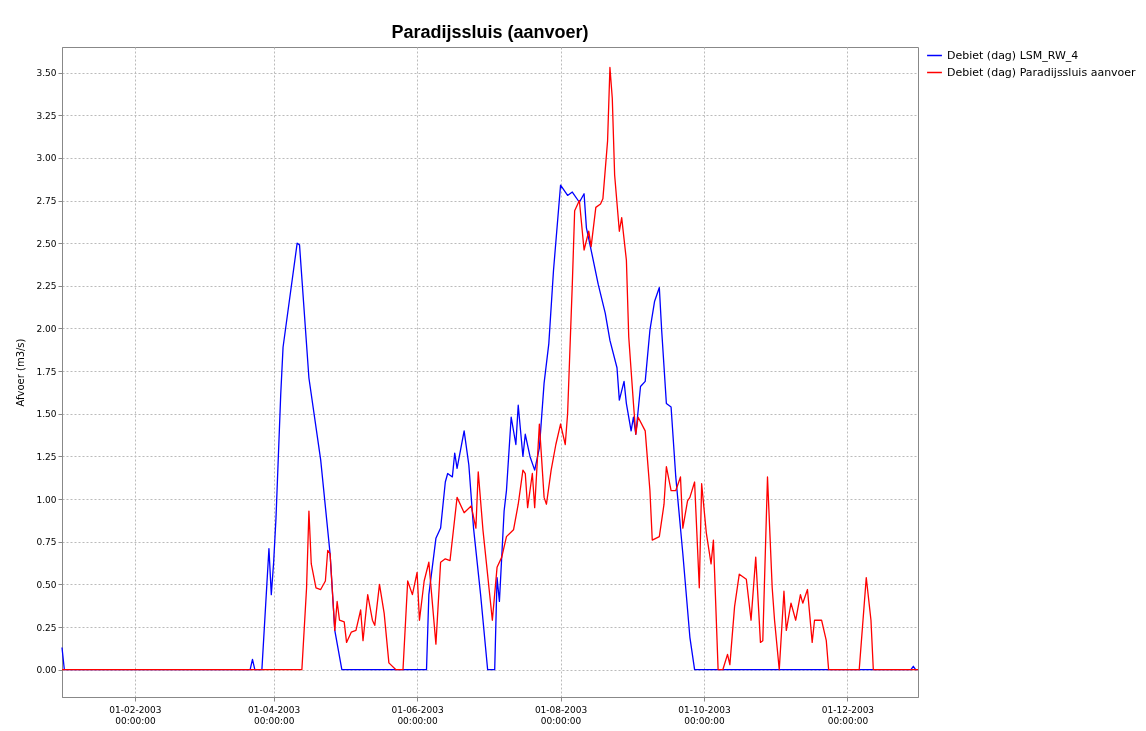 The width and height of the screenshot is (1146, 731). What do you see at coordinates (46, 115) in the screenshot?
I see `y-tick-label: 3.25` at bounding box center [46, 115].